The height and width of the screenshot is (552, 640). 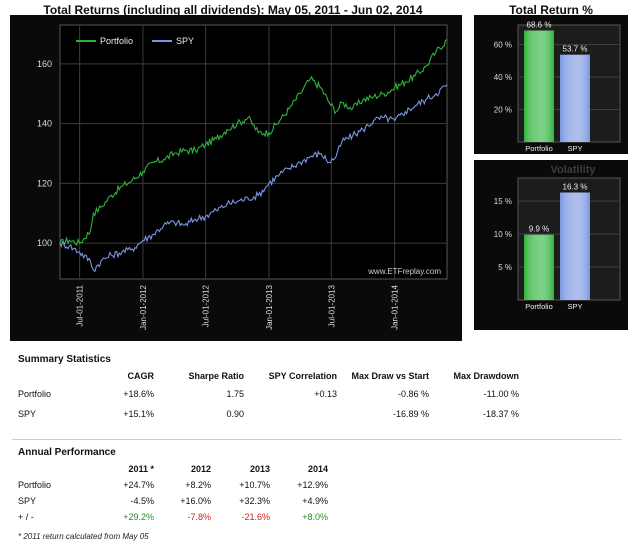 I want to click on x-tick-label: Jan-01-2012, so click(x=143, y=306).